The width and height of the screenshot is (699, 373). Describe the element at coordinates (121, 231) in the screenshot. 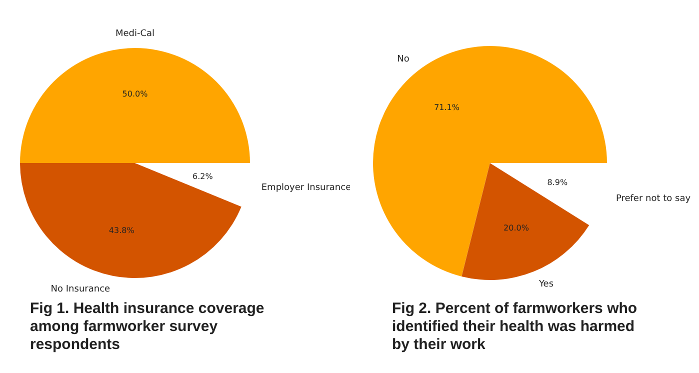

I see `data-label: 43.8%` at that location.